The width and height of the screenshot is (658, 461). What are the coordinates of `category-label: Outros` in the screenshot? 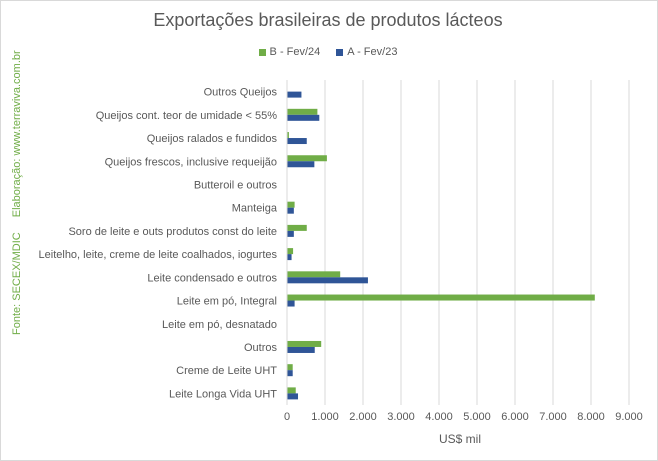 It's located at (261, 348).